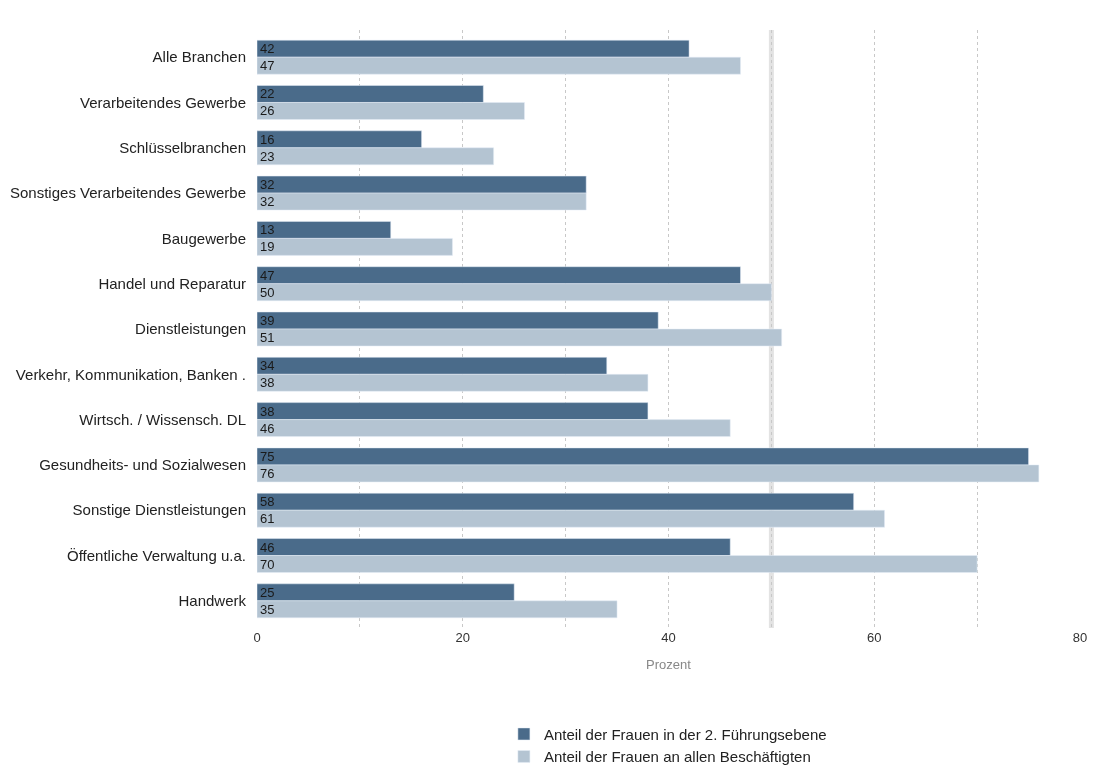 This screenshot has width=1097, height=783. What do you see at coordinates (162, 419) in the screenshot?
I see `y-tick-label: Wirtsch. / Wissensch. DL` at bounding box center [162, 419].